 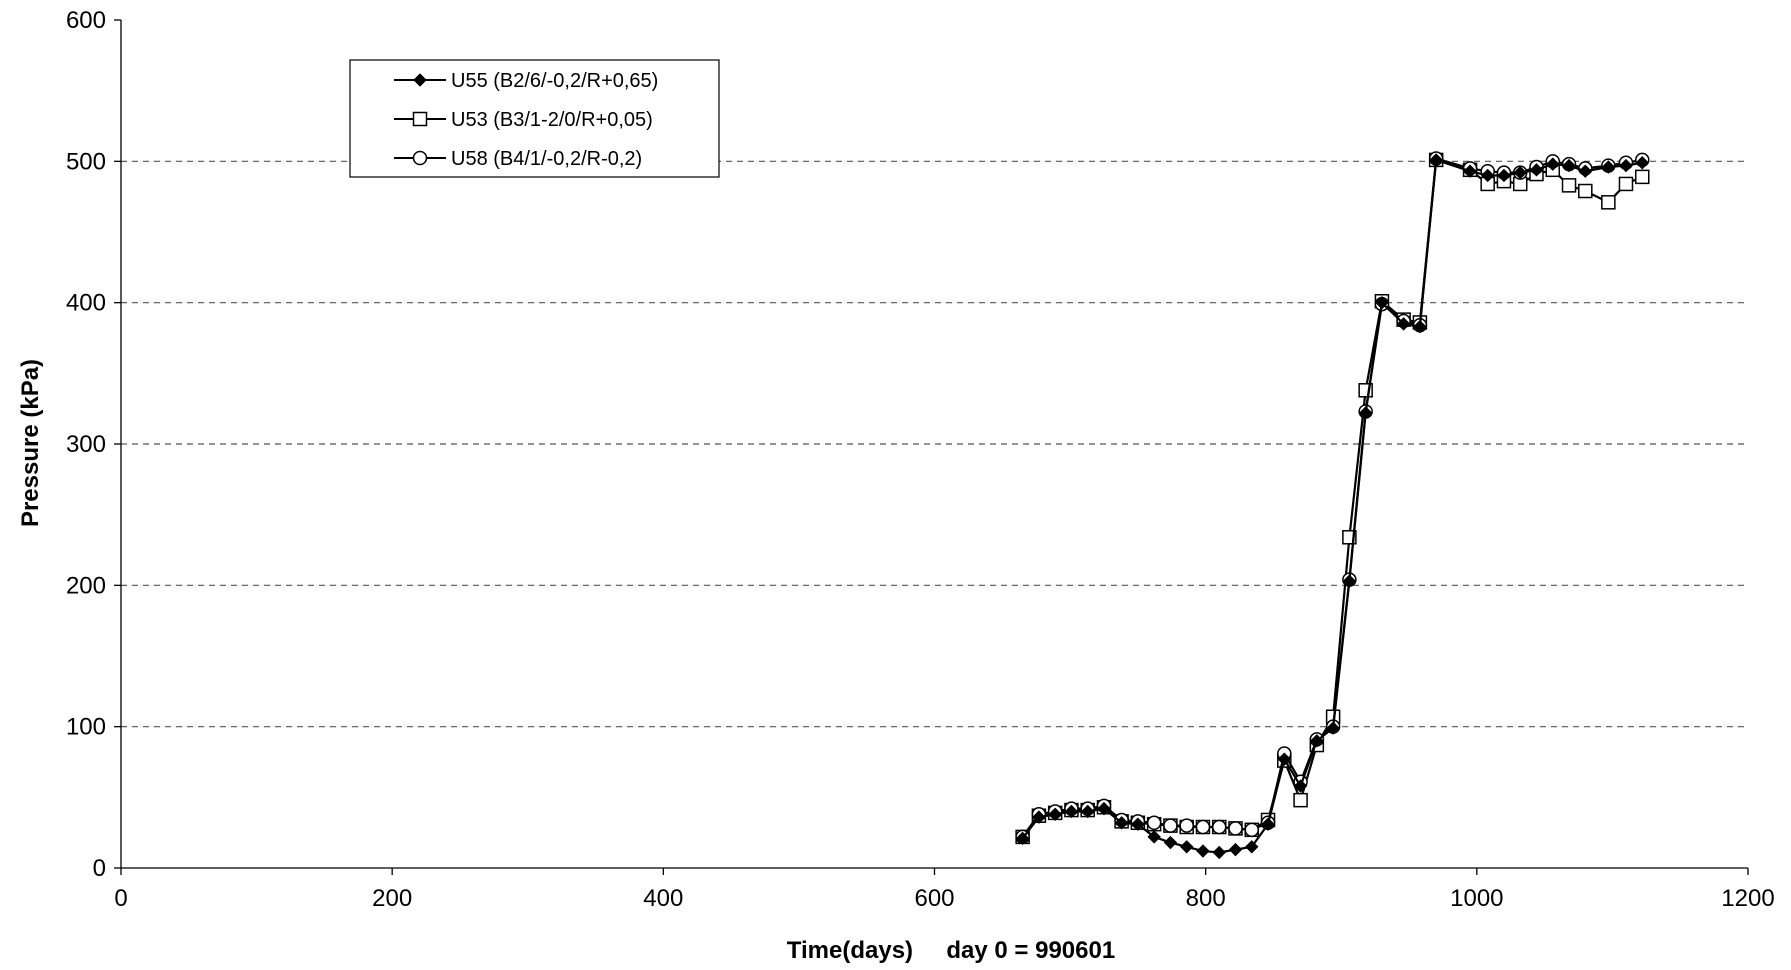 I want to click on y-tick-label-200: 200, so click(x=86, y=585).